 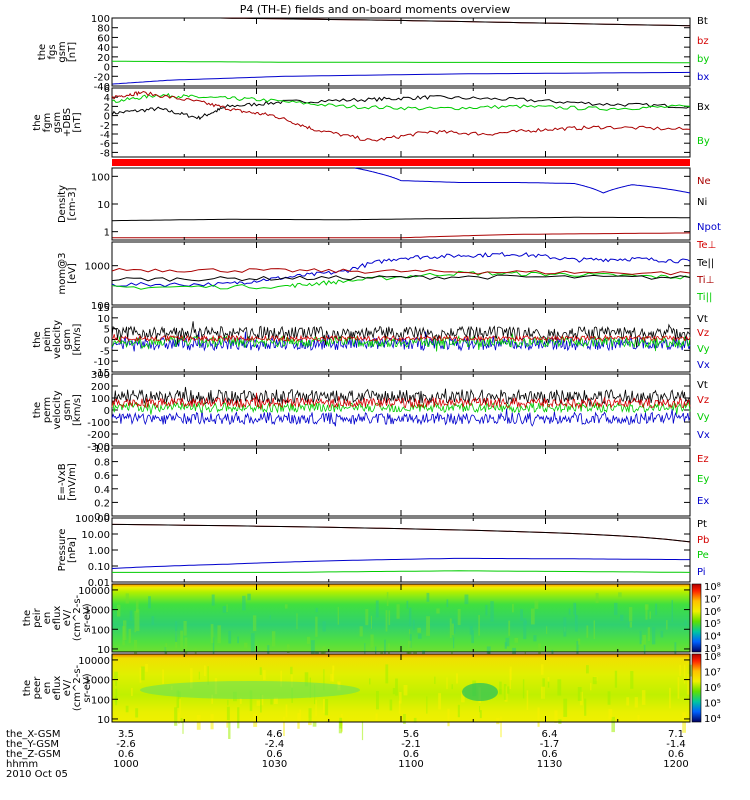 I want to click on perm-frame, so click(x=401, y=410).